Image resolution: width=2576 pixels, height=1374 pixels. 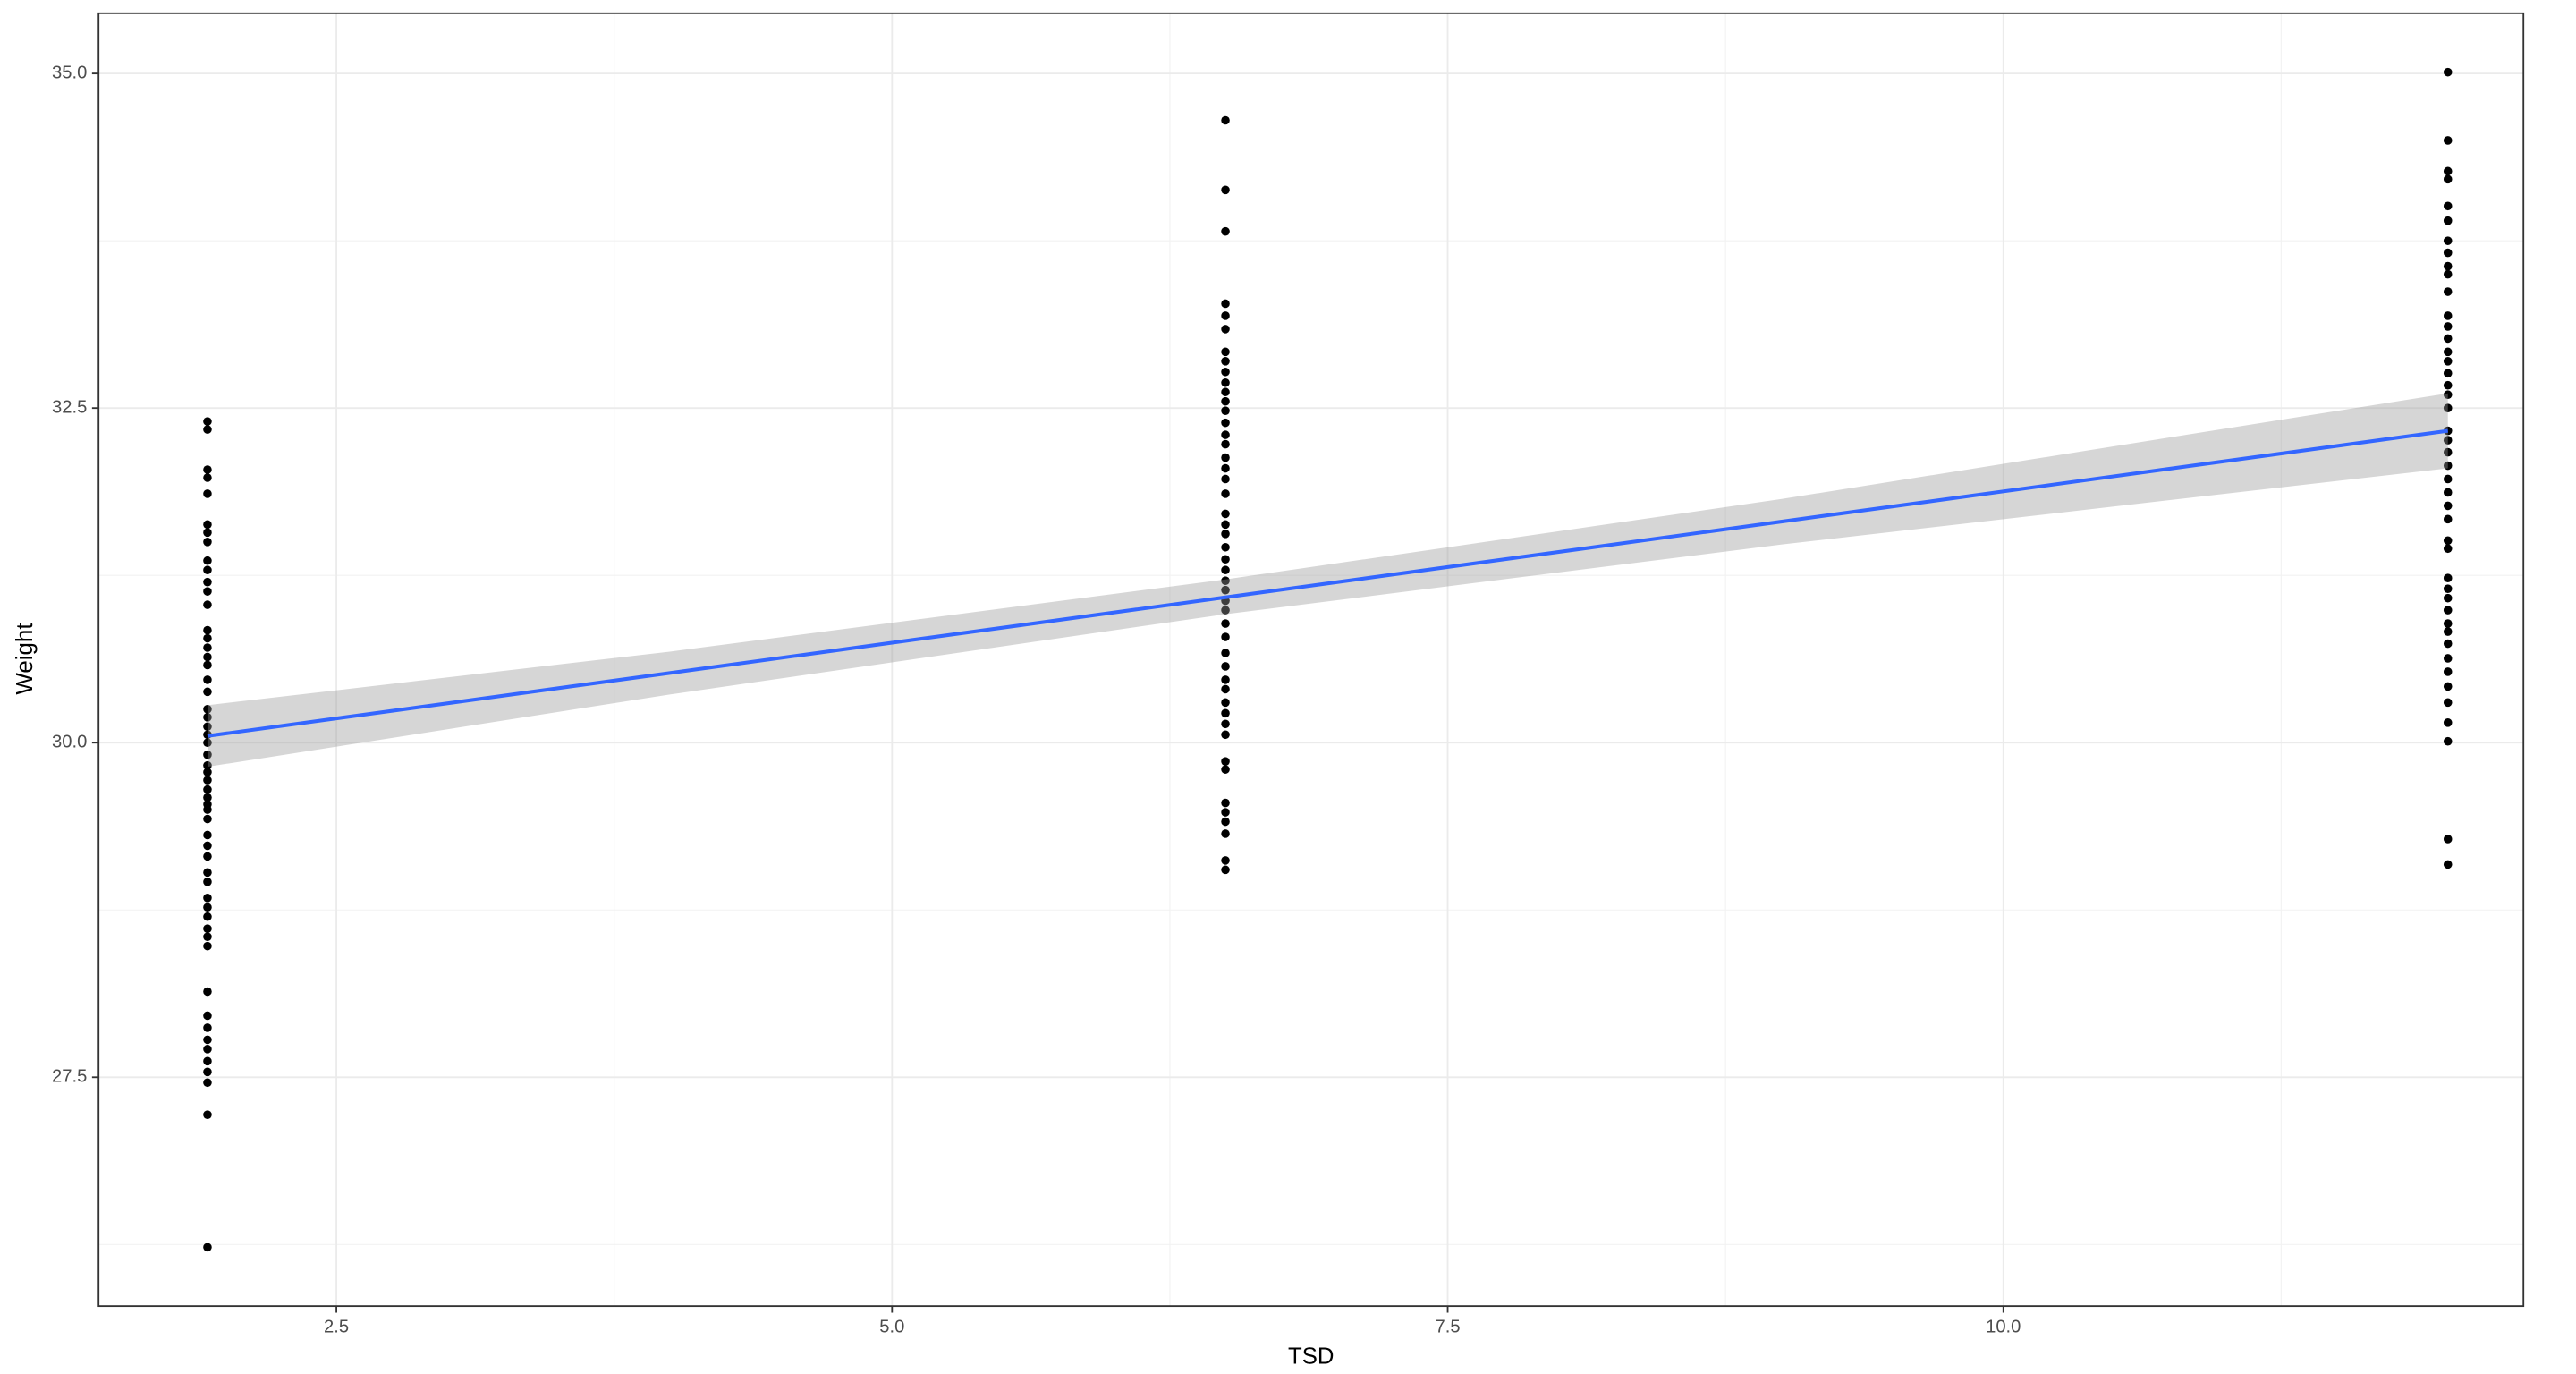 What do you see at coordinates (69, 407) in the screenshot?
I see `y-tick-label: 32.5` at bounding box center [69, 407].